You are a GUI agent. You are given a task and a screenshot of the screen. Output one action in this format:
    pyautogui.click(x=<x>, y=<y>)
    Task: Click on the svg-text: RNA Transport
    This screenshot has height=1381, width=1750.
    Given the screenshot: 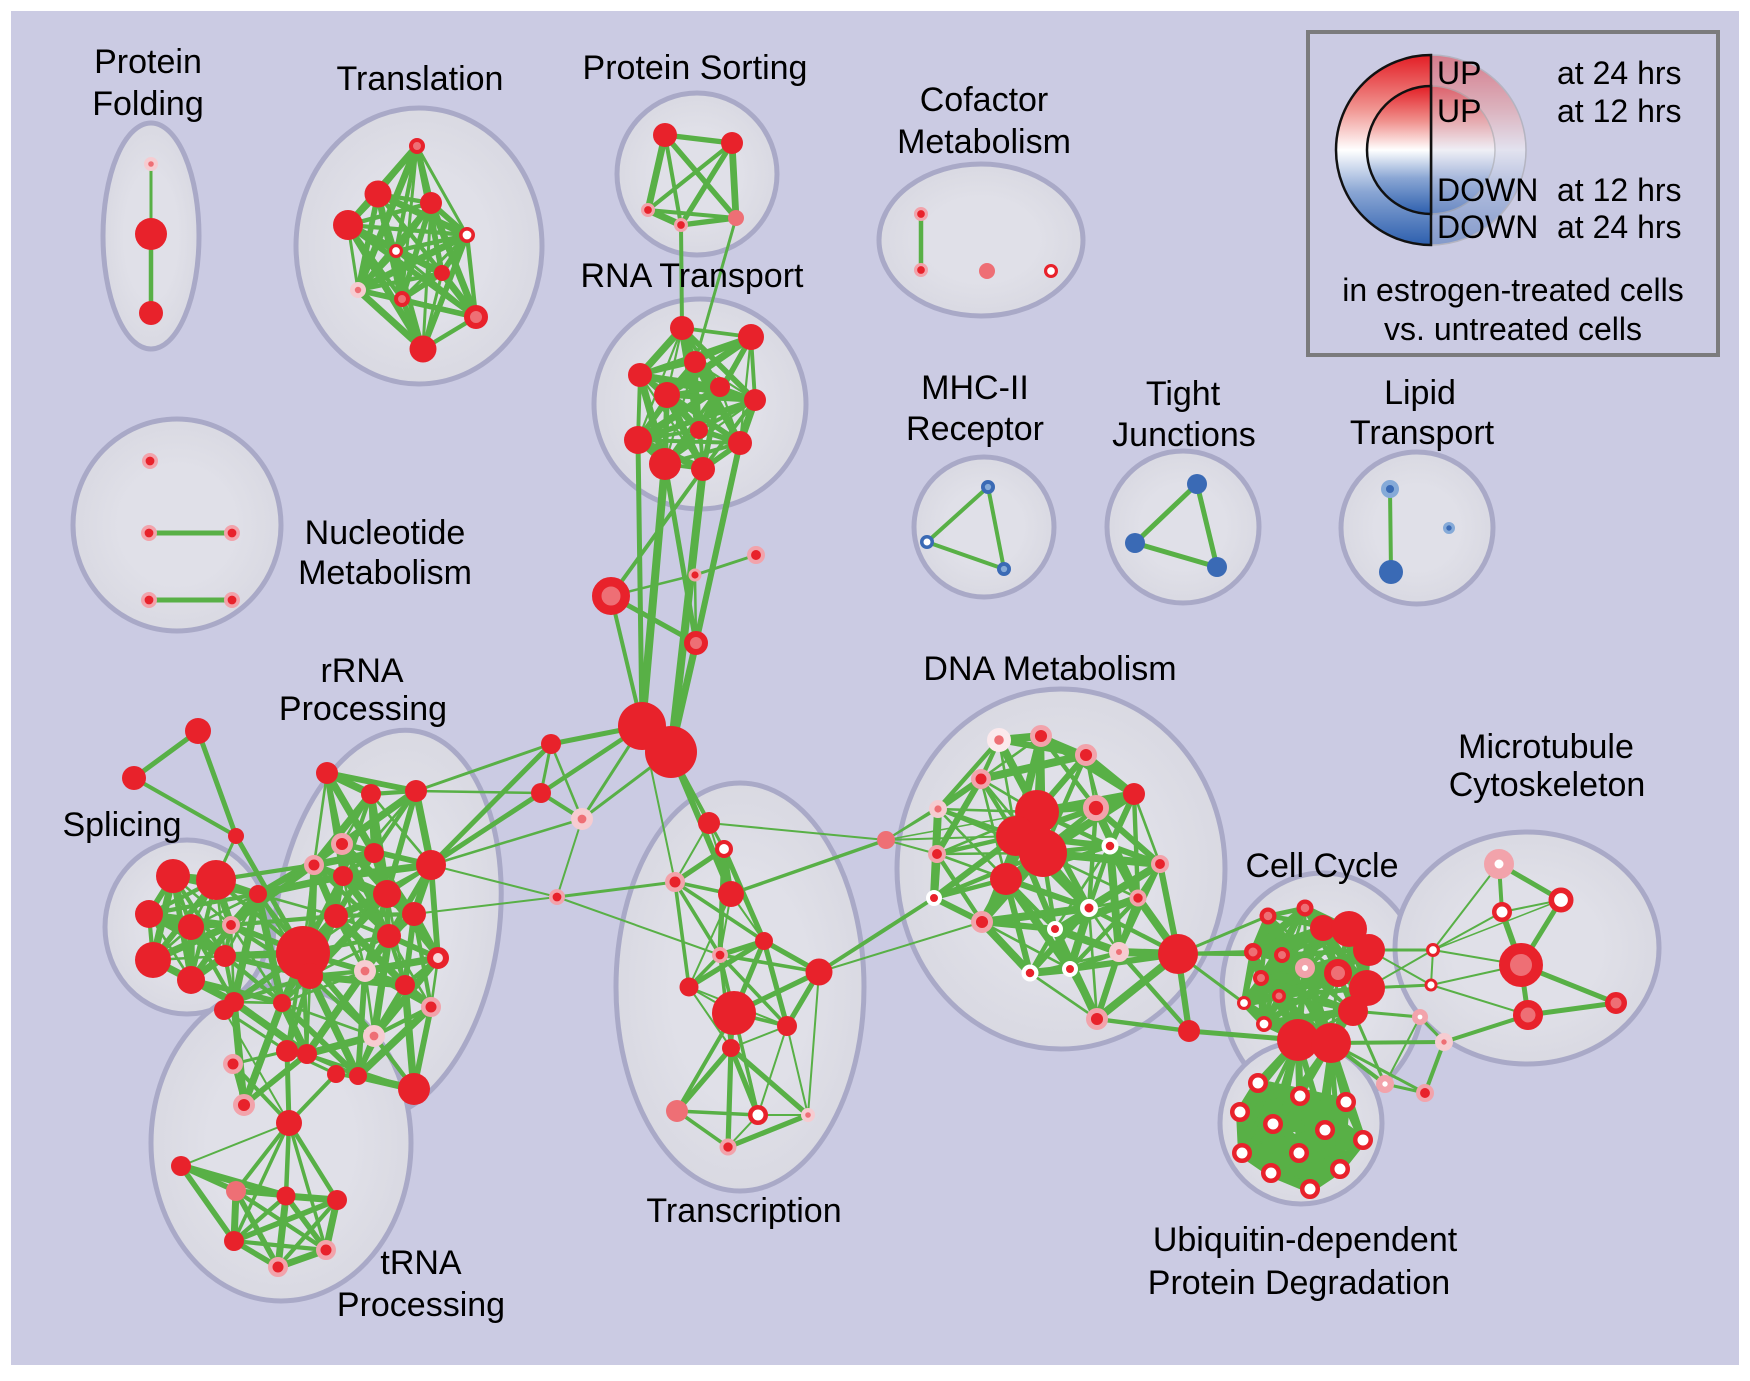 What is the action you would take?
    pyautogui.click(x=693, y=276)
    